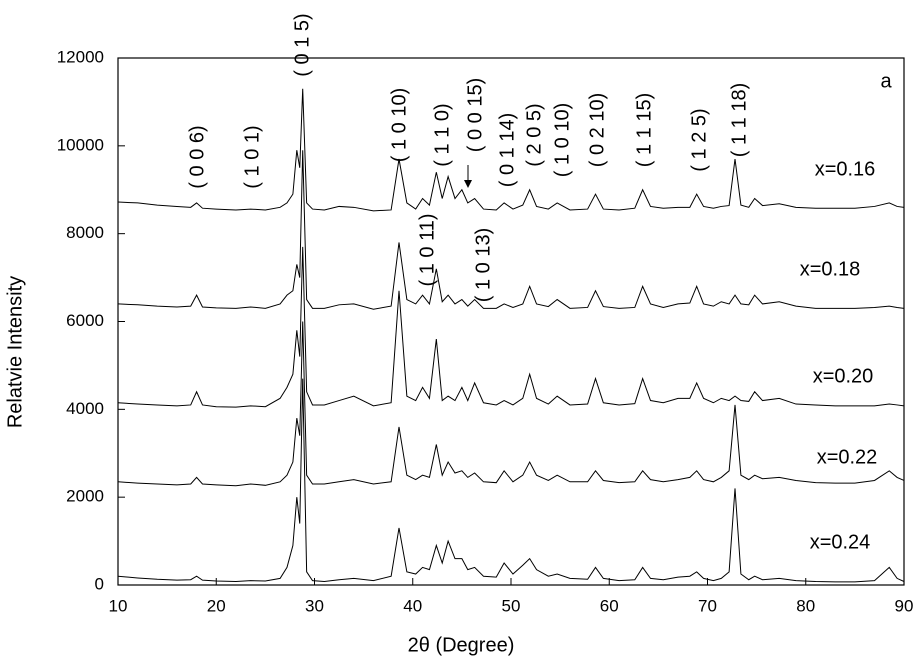  Describe the element at coordinates (847, 457) in the screenshot. I see `series-label: x=0.22` at that location.